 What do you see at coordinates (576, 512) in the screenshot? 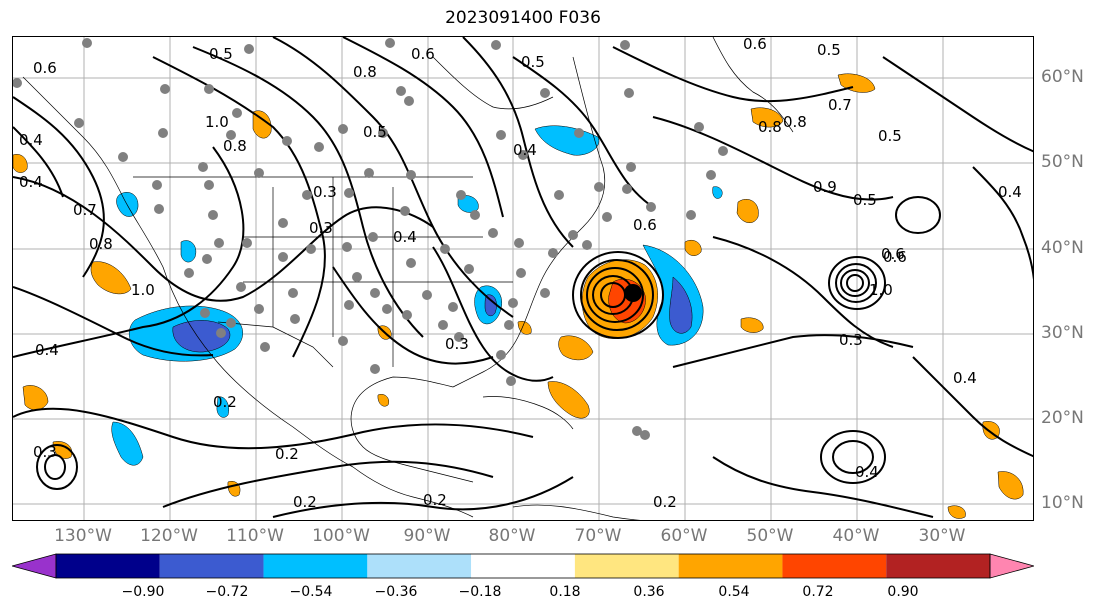
I see `coastline-south-america` at bounding box center [576, 512].